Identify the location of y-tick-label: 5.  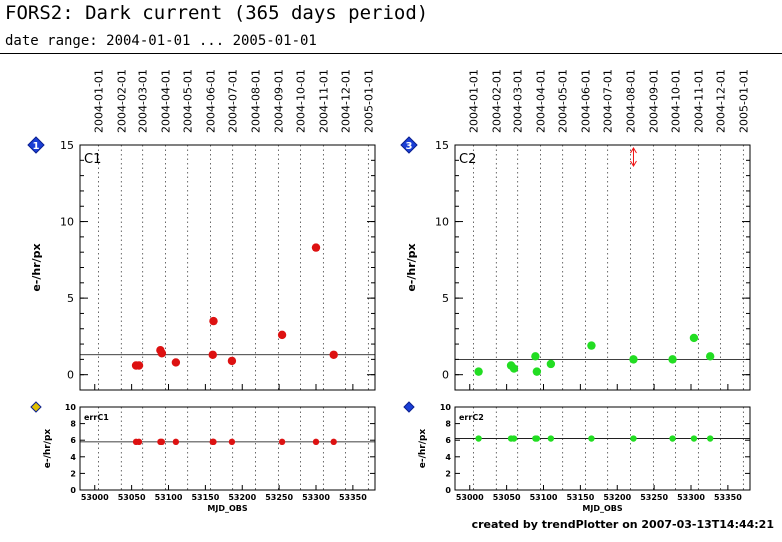
(445, 298).